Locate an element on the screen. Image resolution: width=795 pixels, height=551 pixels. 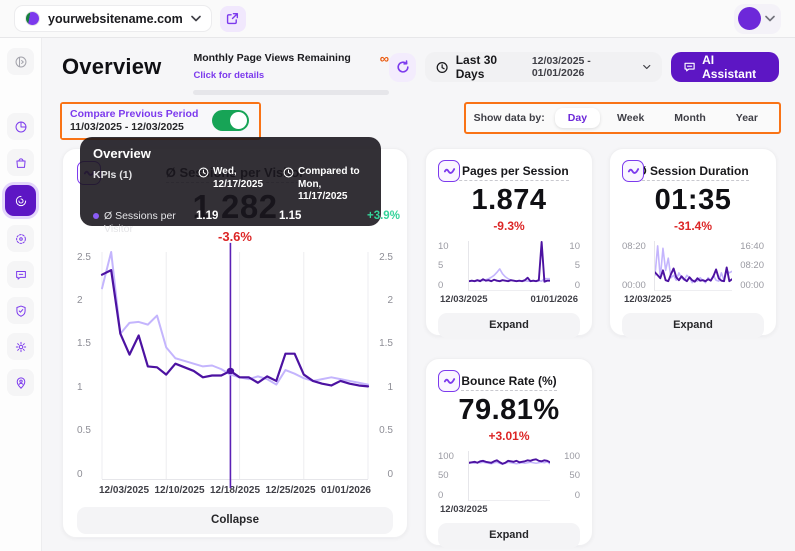
site-favicon-icon is located at coordinates (32, 18).